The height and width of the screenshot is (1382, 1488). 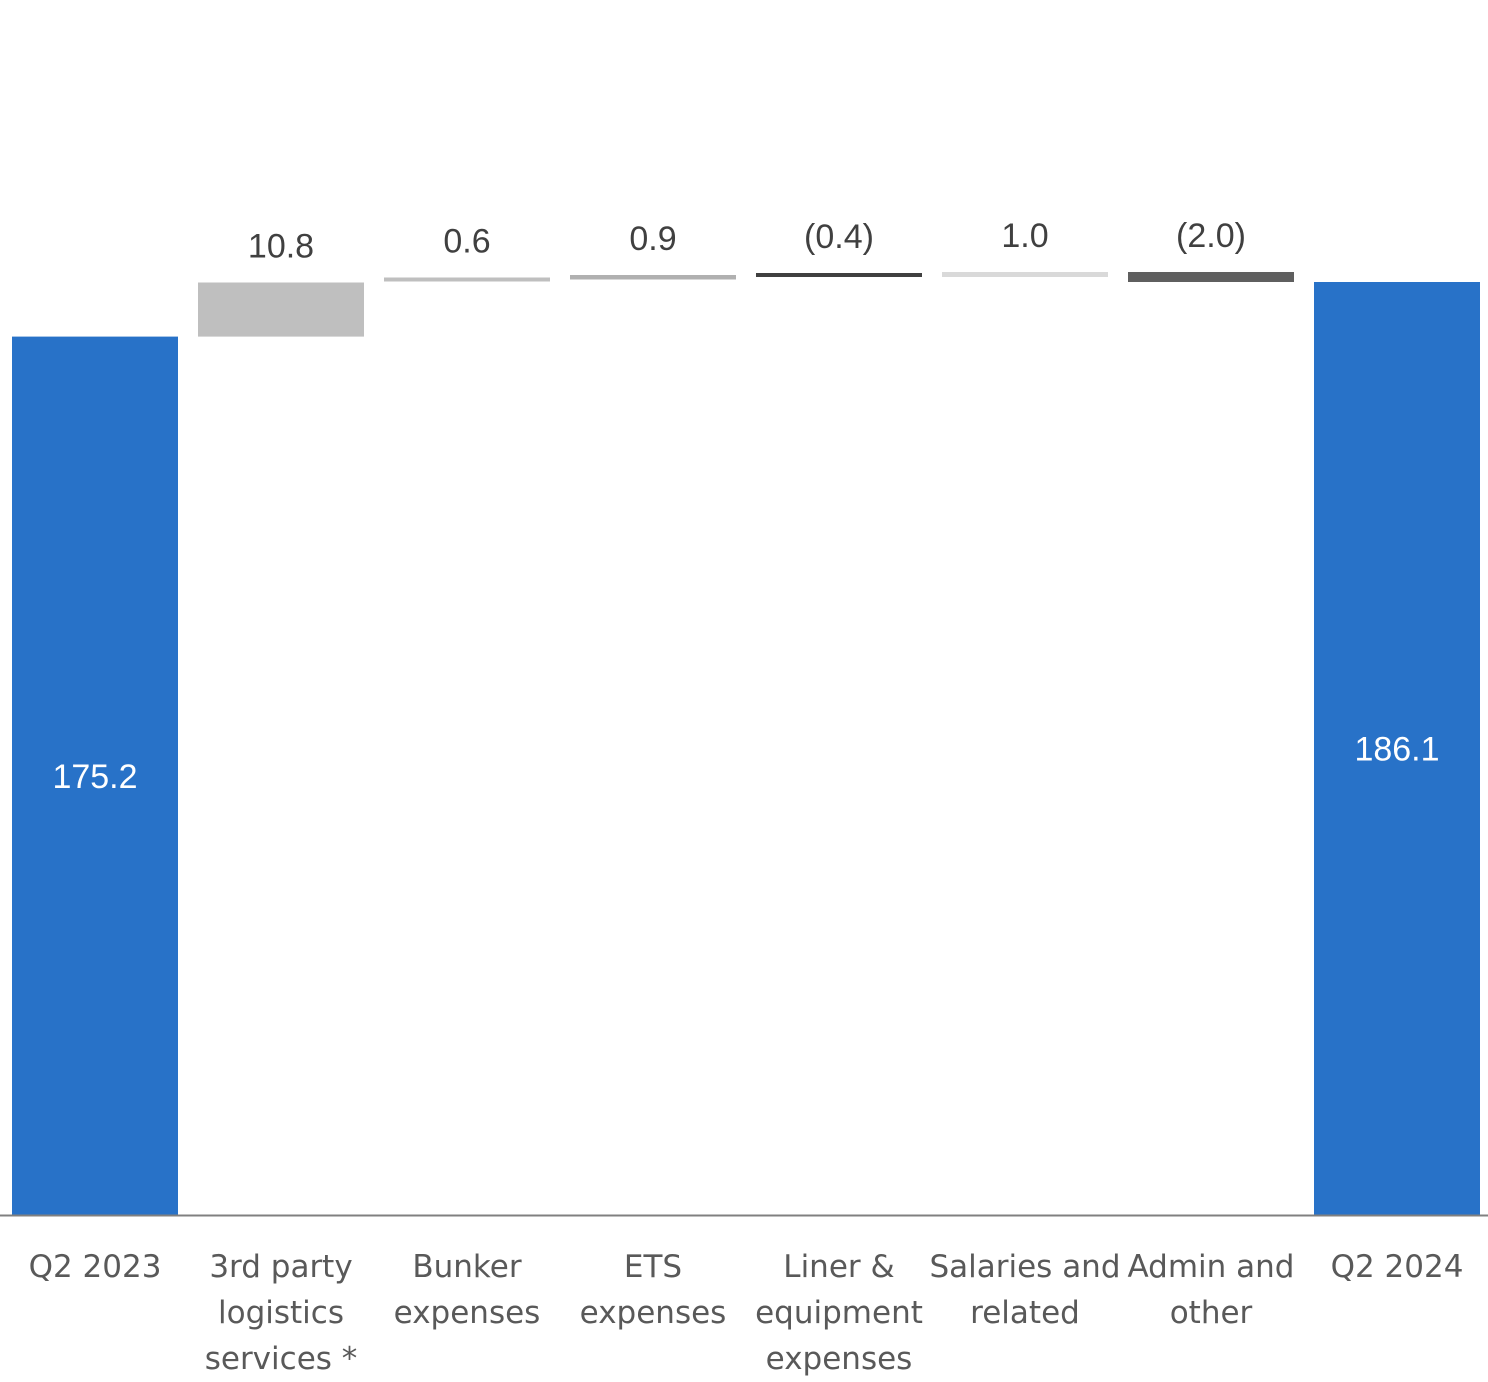 What do you see at coordinates (95, 1267) in the screenshot?
I see `category-label-0: Q2 2023` at bounding box center [95, 1267].